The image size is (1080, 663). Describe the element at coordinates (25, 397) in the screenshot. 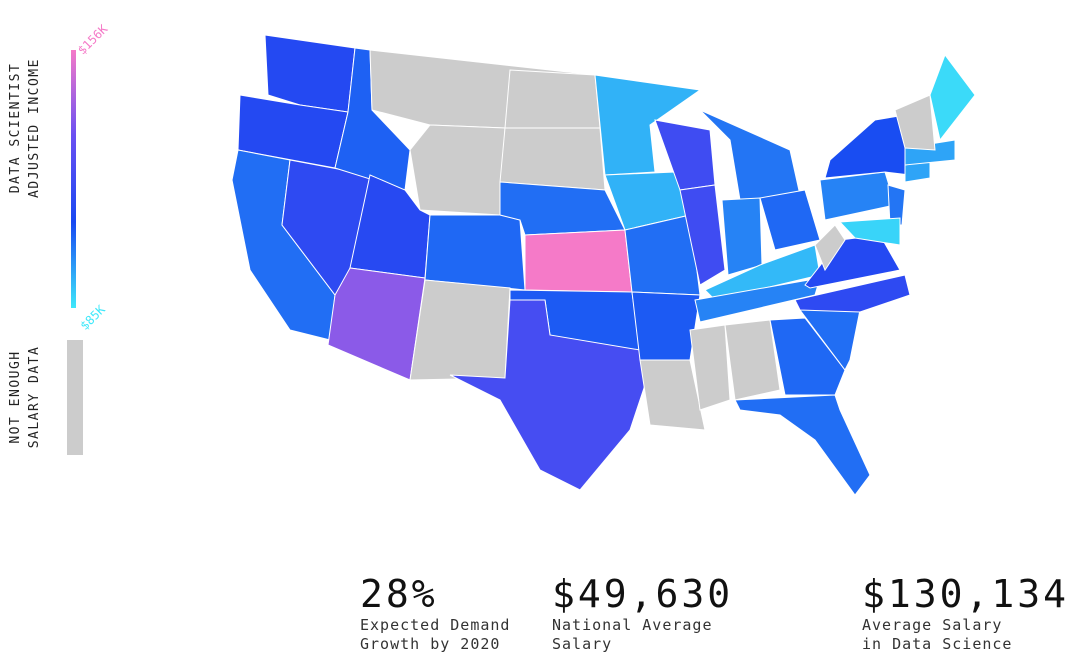

I see `no-data-label: NOT ENOUGH SALARY DATA` at that location.